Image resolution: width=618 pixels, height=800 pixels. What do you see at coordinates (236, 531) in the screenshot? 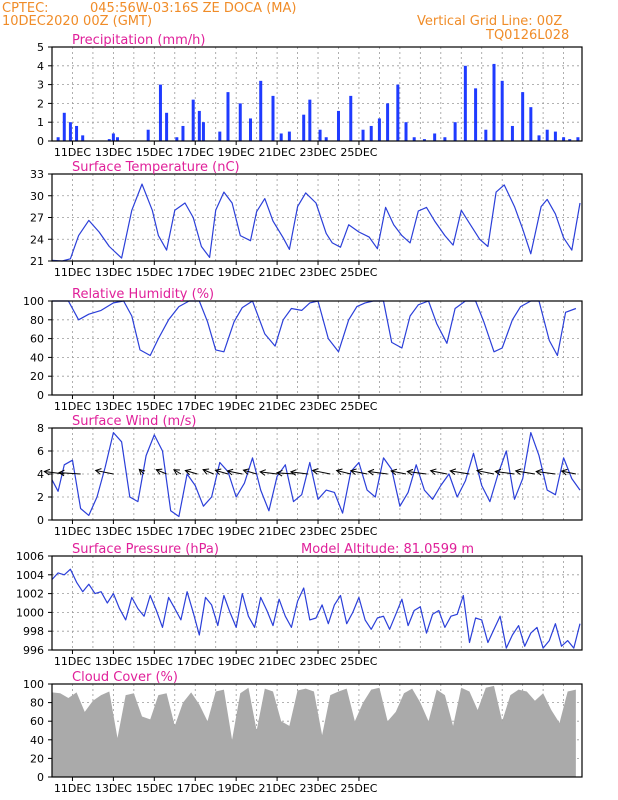
I see `wind-xtick-label: 19DEC` at bounding box center [236, 531].